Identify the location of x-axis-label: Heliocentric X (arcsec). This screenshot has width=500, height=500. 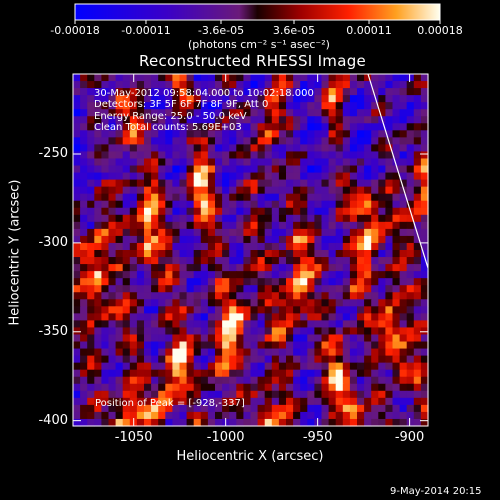
(250, 456).